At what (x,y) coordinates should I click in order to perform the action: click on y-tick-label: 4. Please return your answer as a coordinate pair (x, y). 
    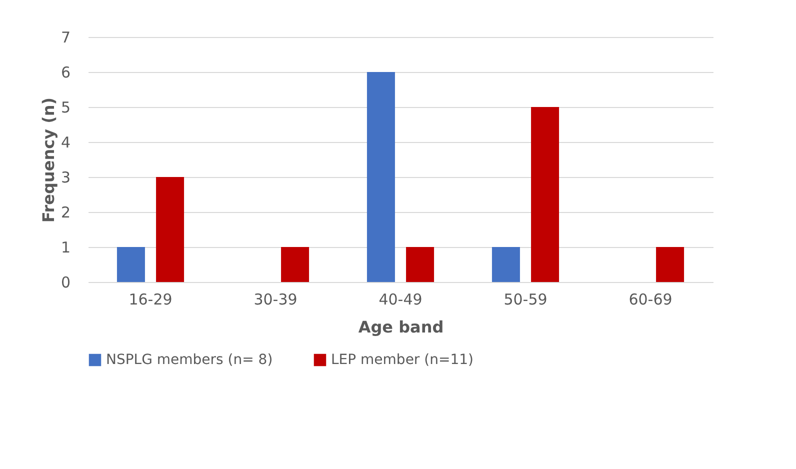
    Looking at the image, I should click on (65, 143).